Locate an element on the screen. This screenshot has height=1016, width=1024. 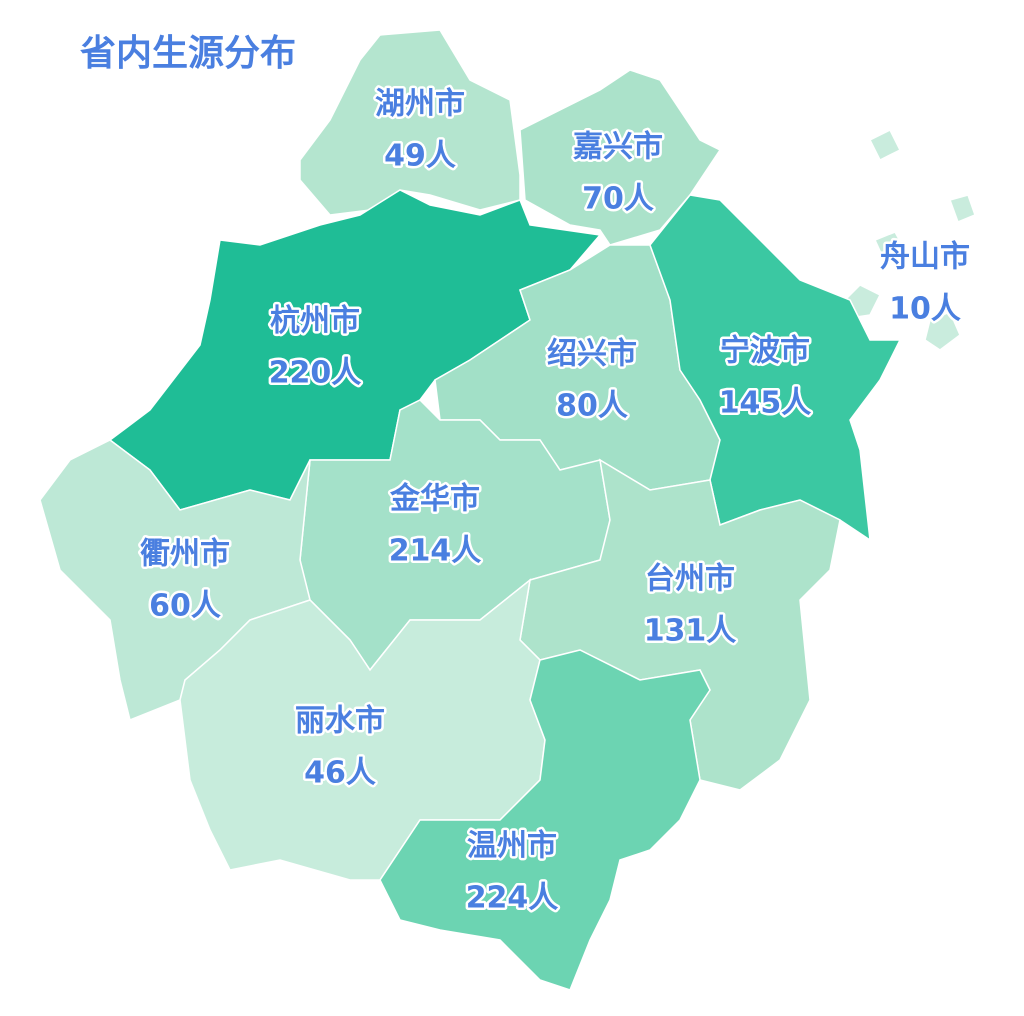
region-name: 丽水市 is located at coordinates (340, 721).